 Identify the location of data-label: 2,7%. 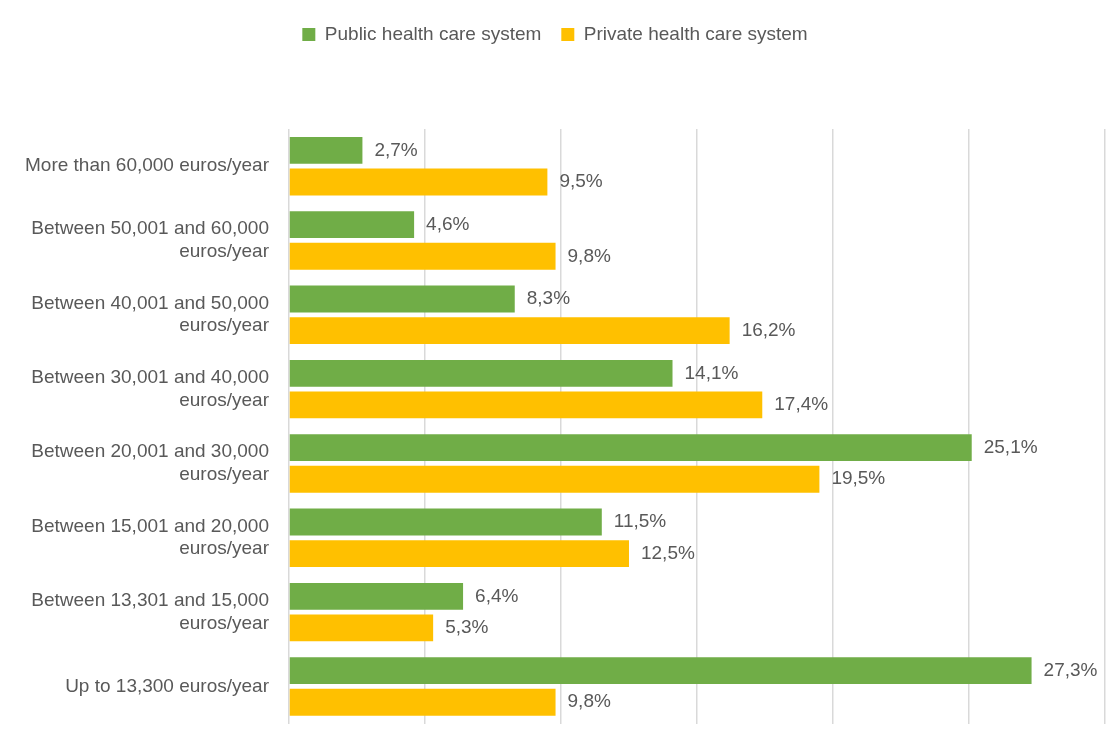
(396, 149).